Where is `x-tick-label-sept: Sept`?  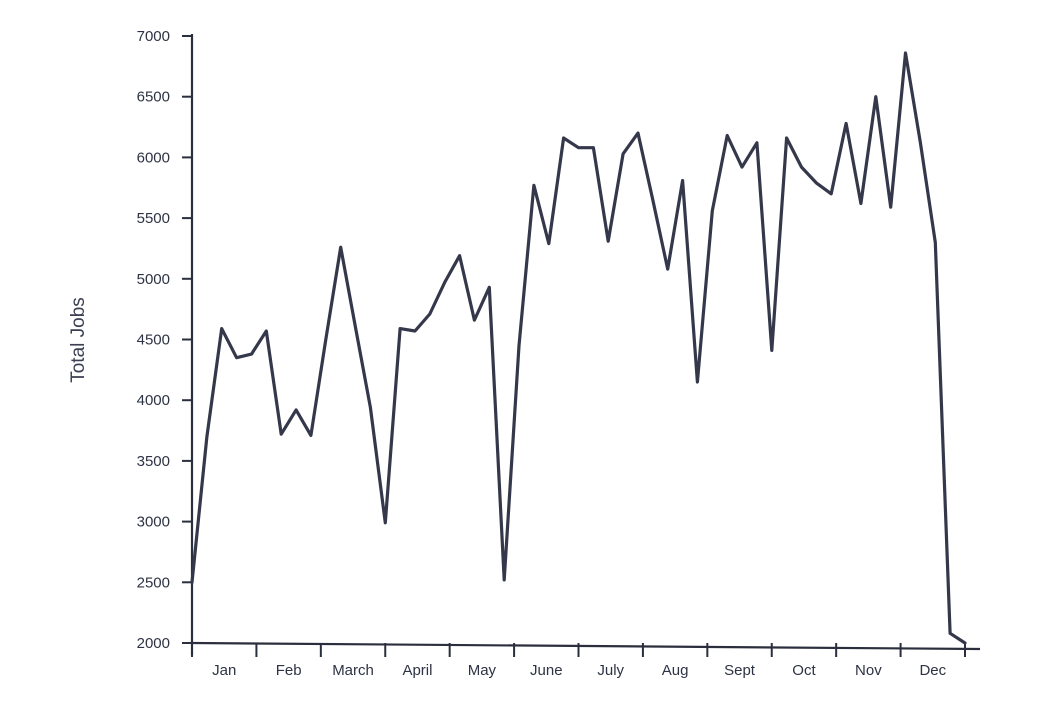
x-tick-label-sept: Sept is located at coordinates (740, 670).